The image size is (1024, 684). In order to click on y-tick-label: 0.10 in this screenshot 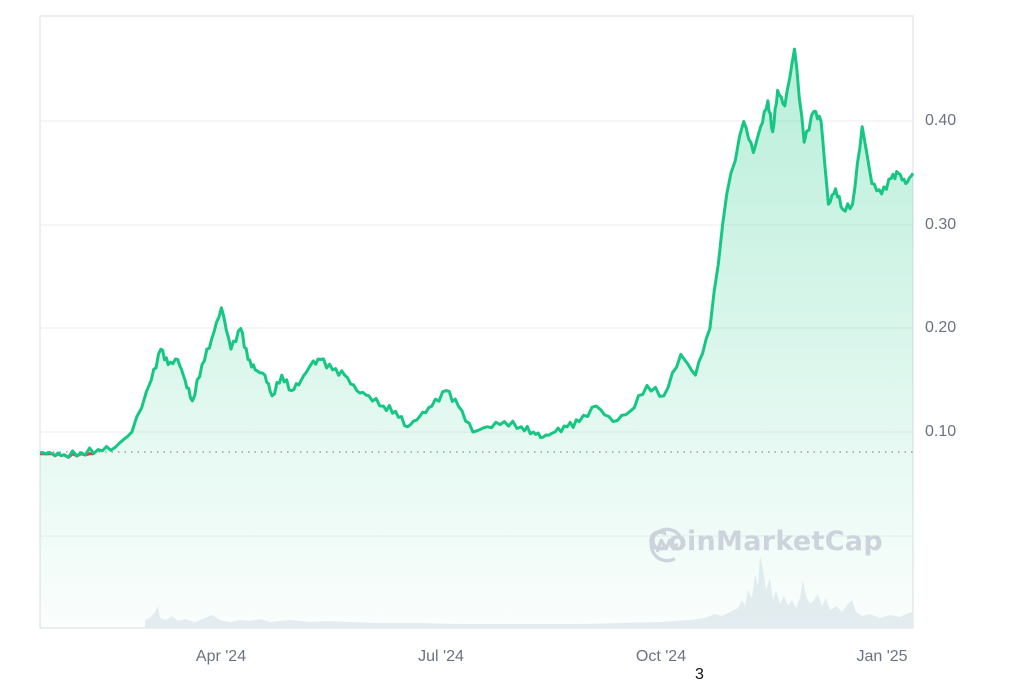, I will do `click(941, 431)`.